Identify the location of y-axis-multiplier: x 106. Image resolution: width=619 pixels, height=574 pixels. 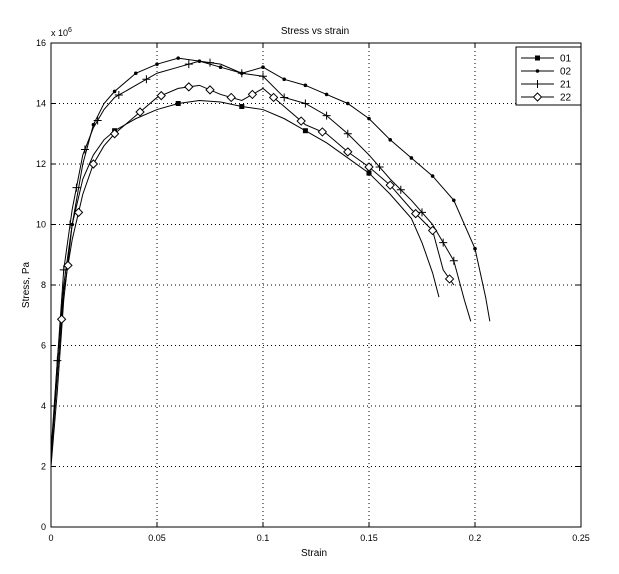
(61, 32).